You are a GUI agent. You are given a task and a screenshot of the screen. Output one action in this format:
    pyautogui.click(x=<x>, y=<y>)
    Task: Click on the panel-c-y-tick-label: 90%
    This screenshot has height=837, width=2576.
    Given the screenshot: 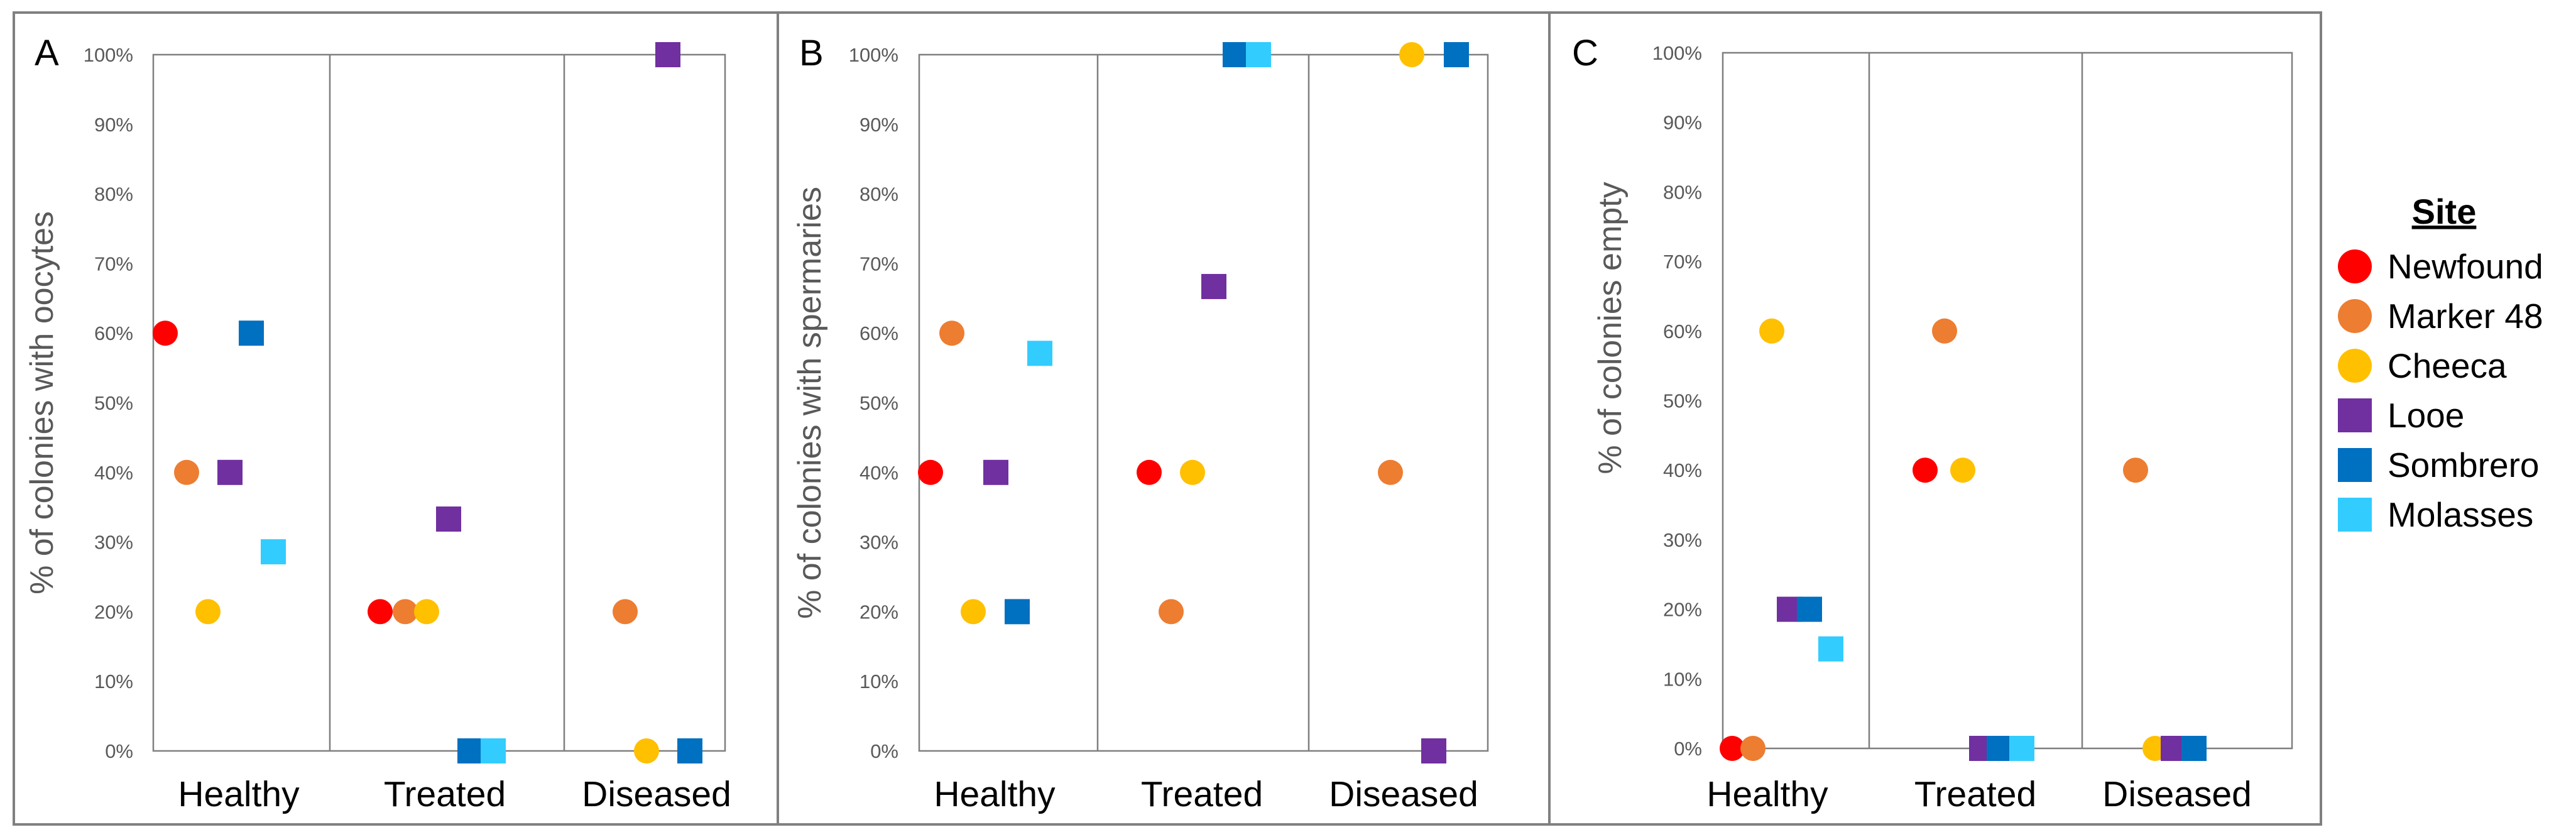 What is the action you would take?
    pyautogui.click(x=1683, y=123)
    